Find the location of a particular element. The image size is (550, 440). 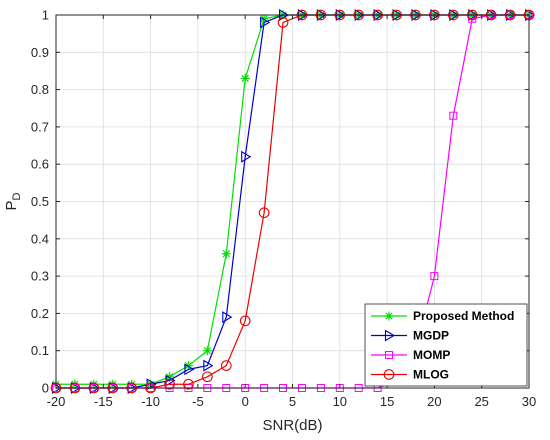

y-tick-label: 0.4 is located at coordinates (40, 238).